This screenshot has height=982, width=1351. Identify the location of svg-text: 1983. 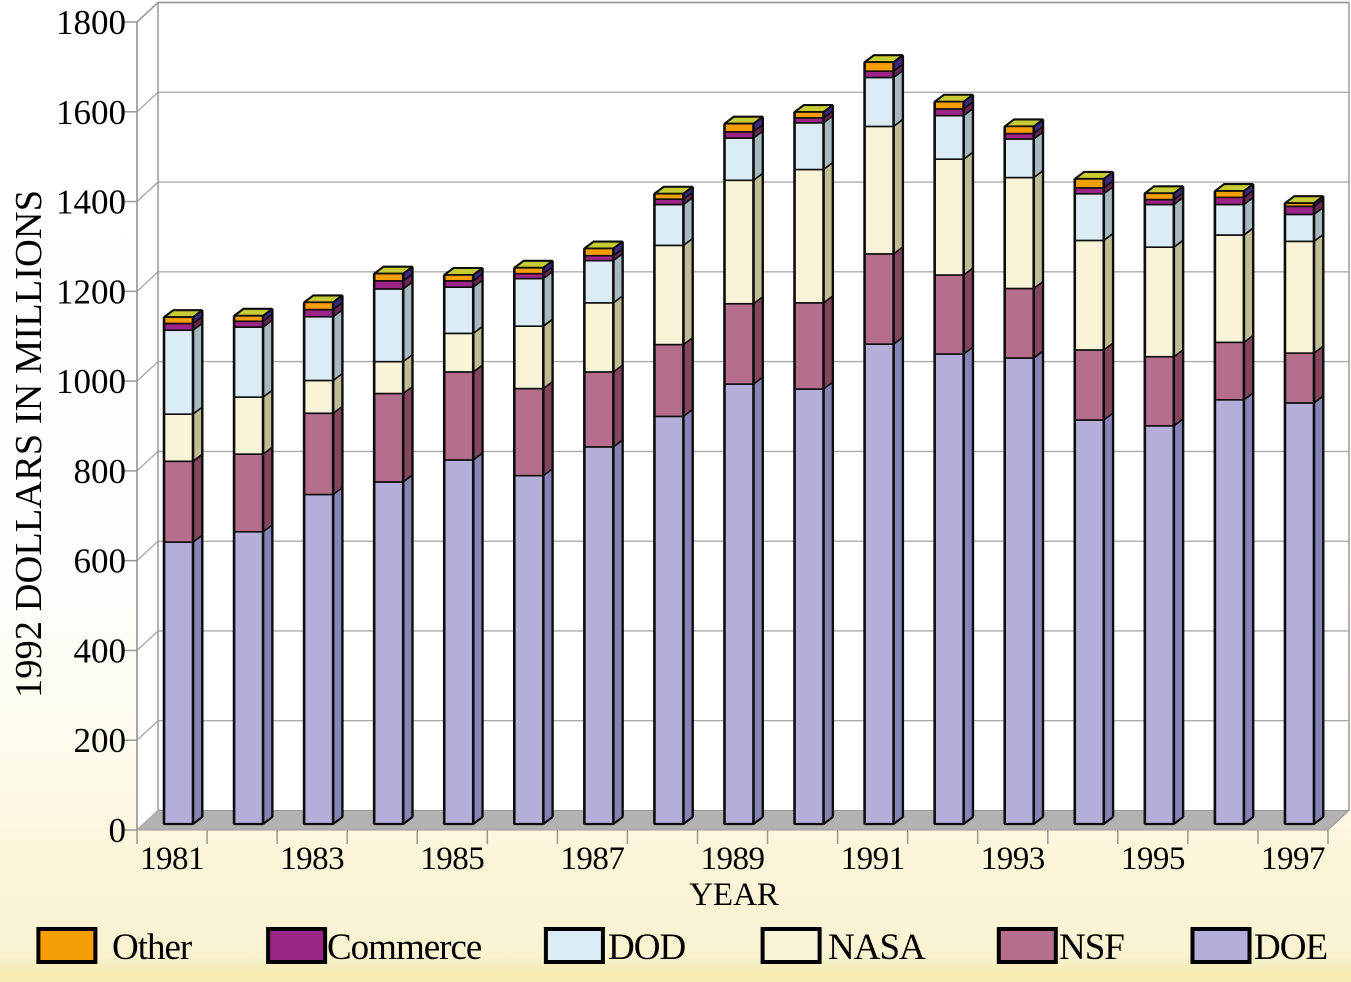
(312, 859).